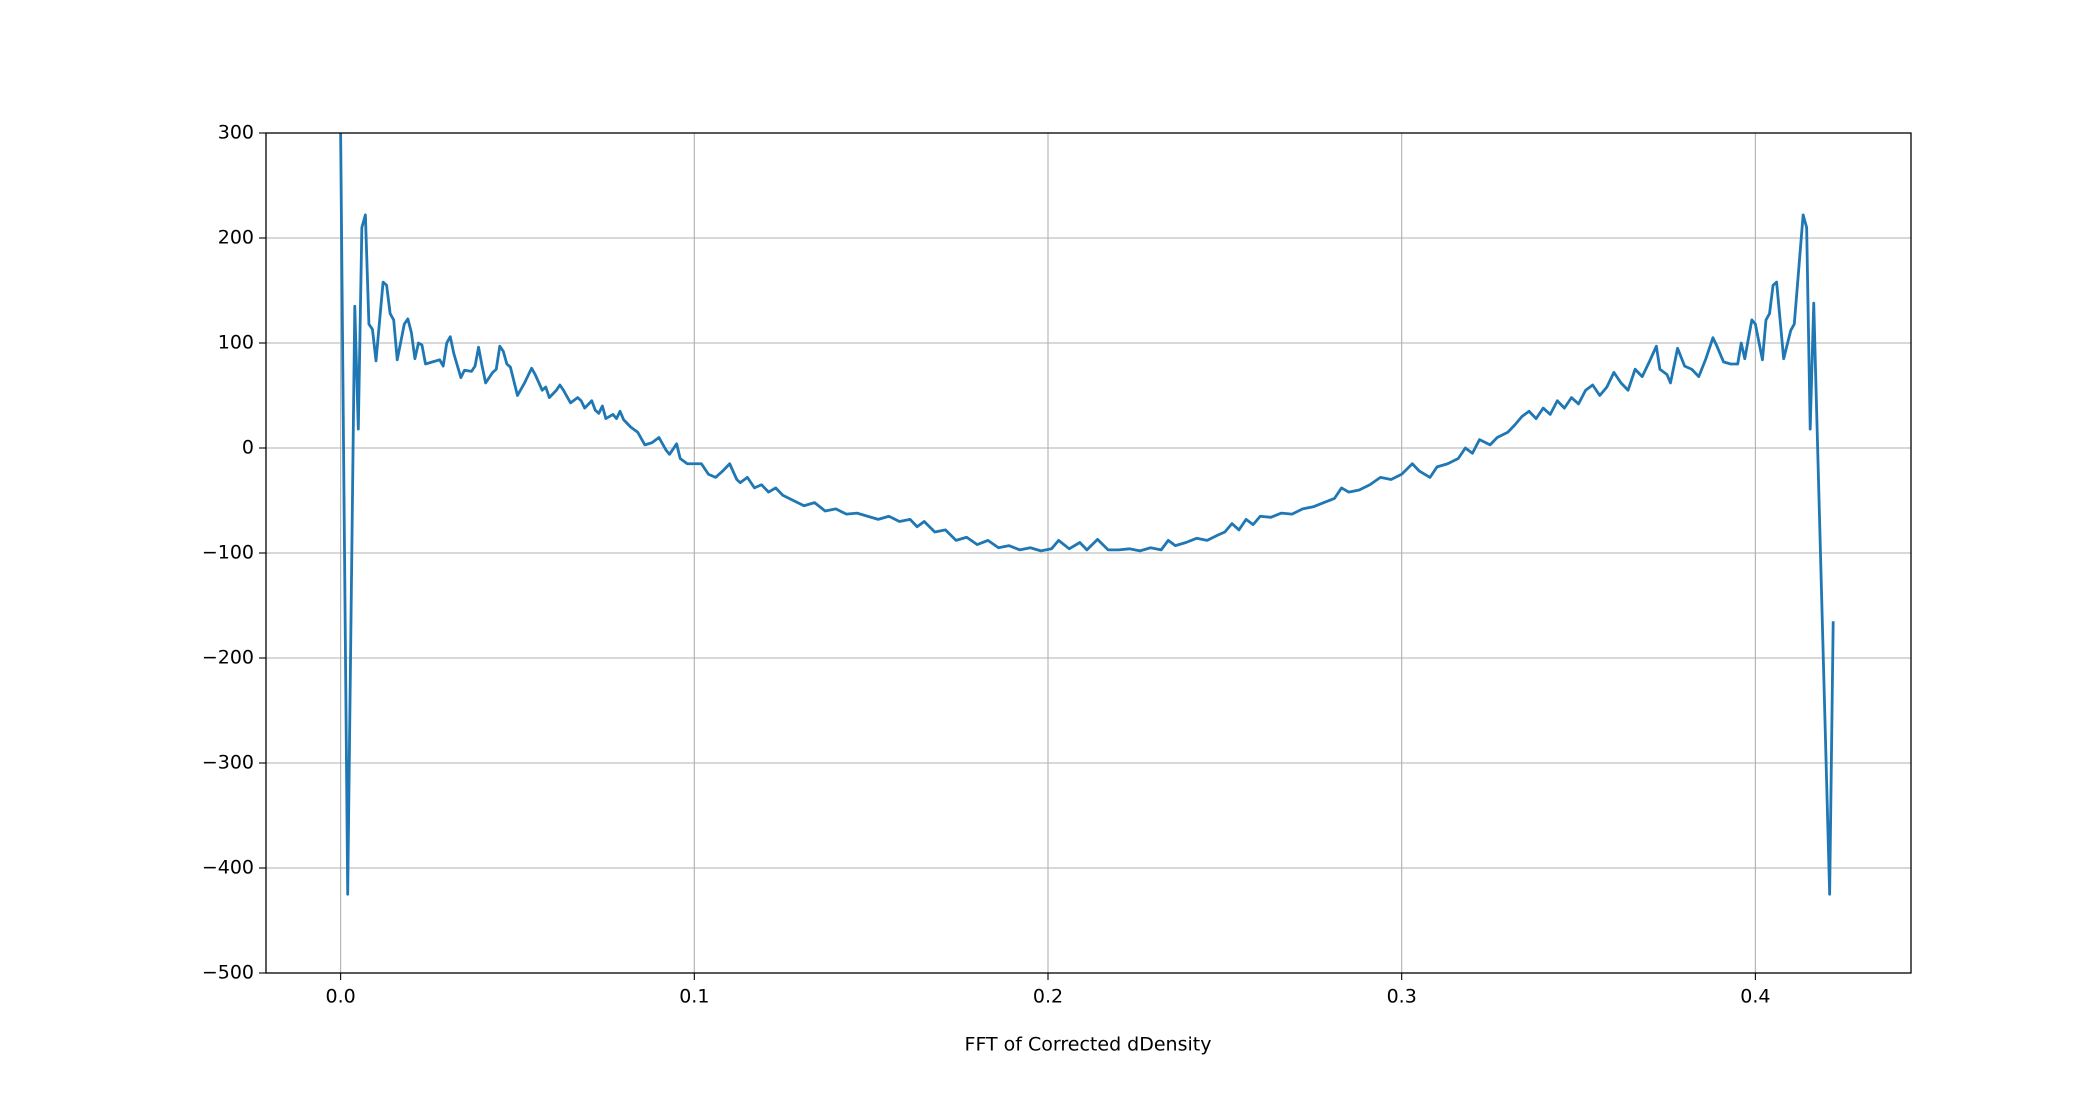 Image resolution: width=2100 pixels, height=1100 pixels. I want to click on y-tick-label: −300, so click(228, 763).